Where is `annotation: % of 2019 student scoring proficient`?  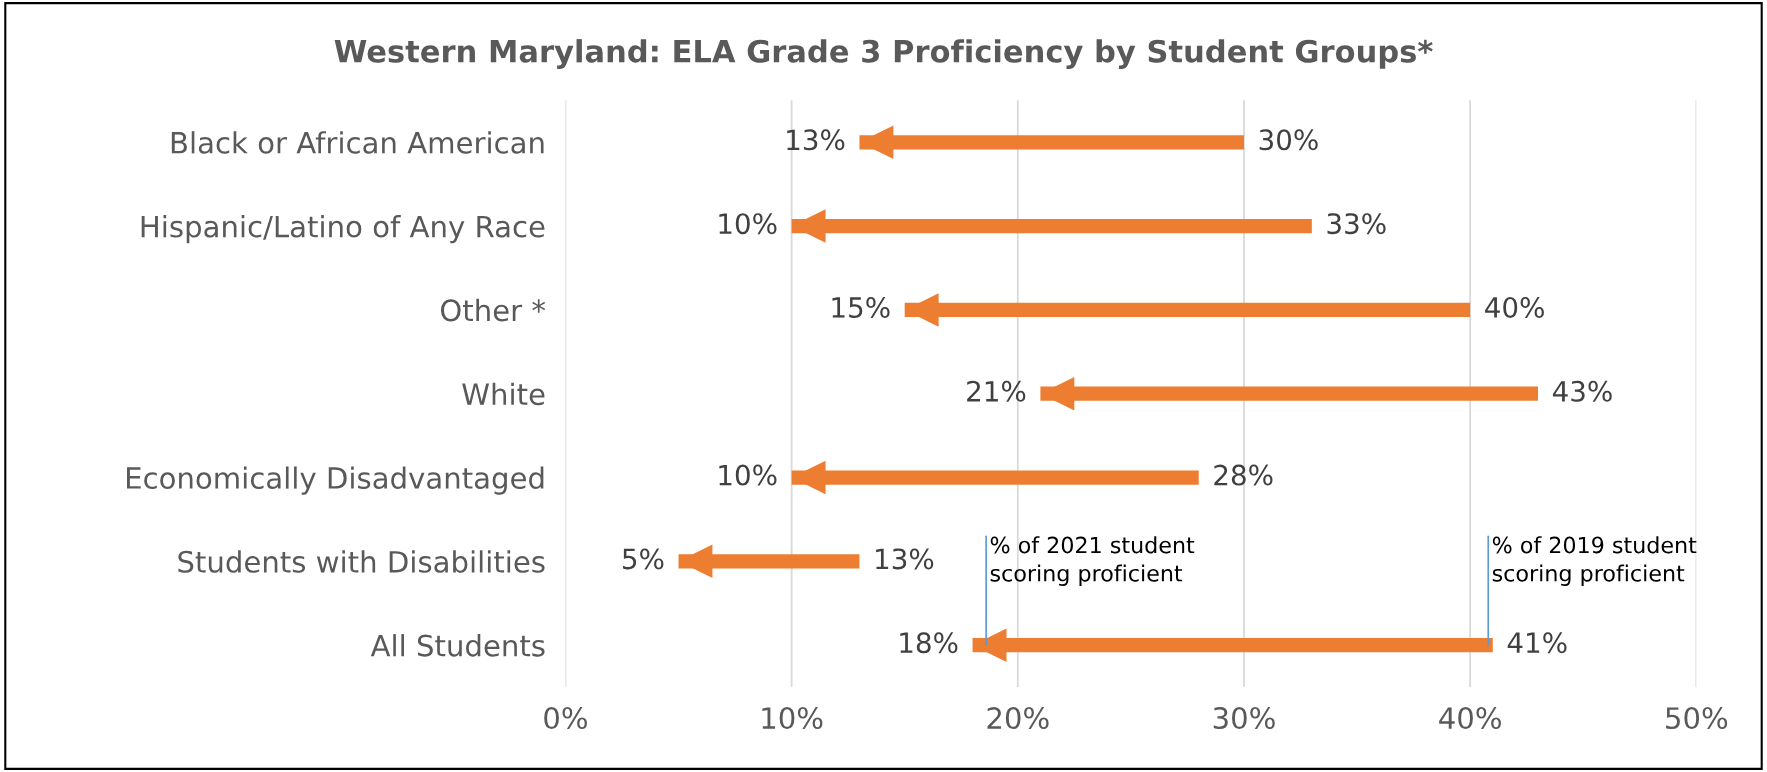
annotation: % of 2019 student scoring proficient is located at coordinates (1594, 561).